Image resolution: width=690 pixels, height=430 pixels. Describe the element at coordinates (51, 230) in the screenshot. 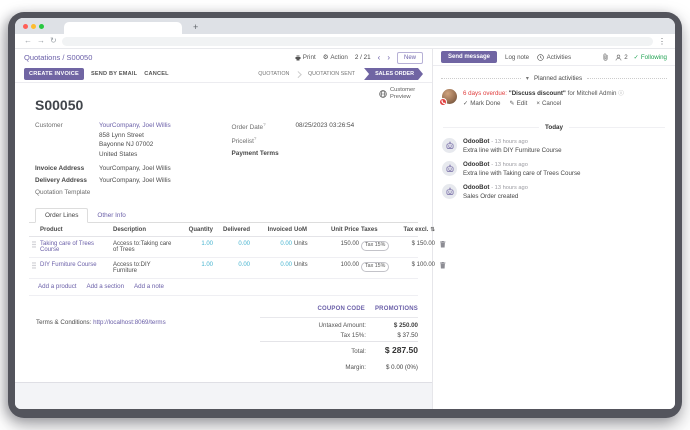

I see `col-product: Product` at that location.